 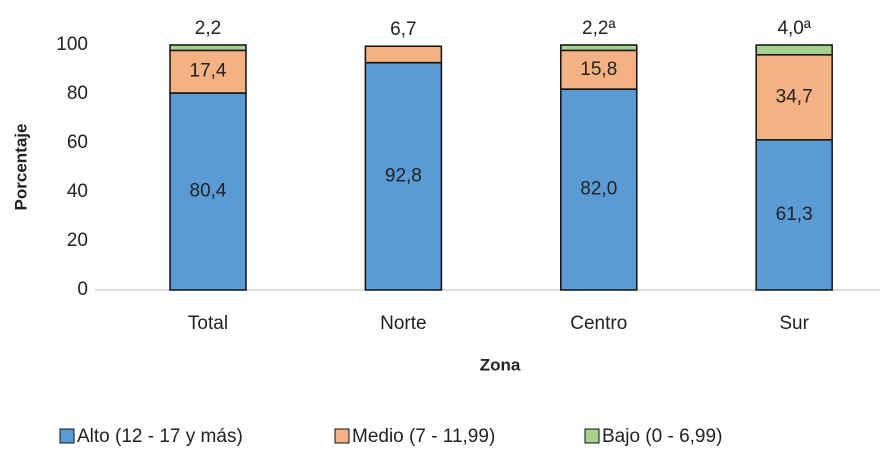 I want to click on y-tick-label: 20, so click(x=77, y=240).